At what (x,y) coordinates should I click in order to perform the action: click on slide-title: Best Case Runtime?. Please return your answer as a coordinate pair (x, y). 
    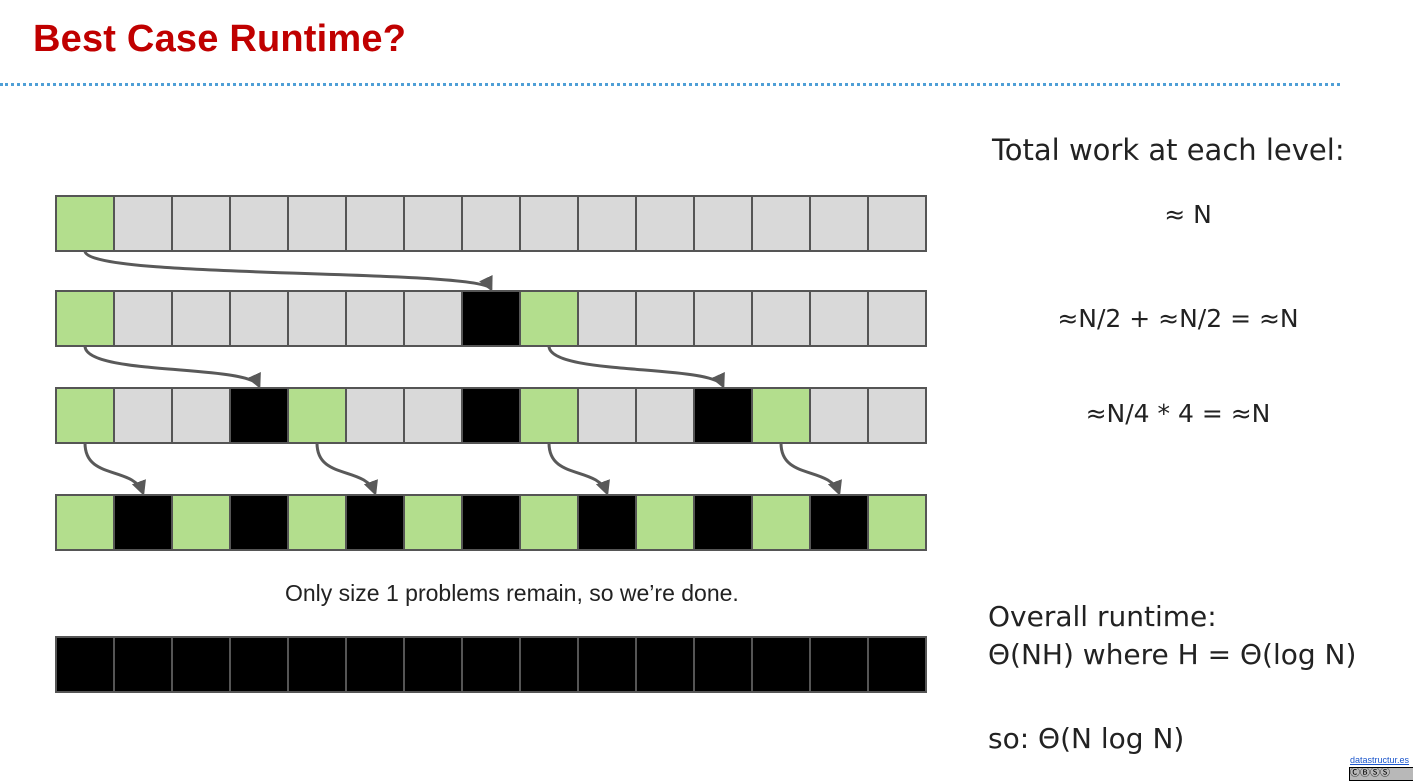
    Looking at the image, I should click on (220, 39).